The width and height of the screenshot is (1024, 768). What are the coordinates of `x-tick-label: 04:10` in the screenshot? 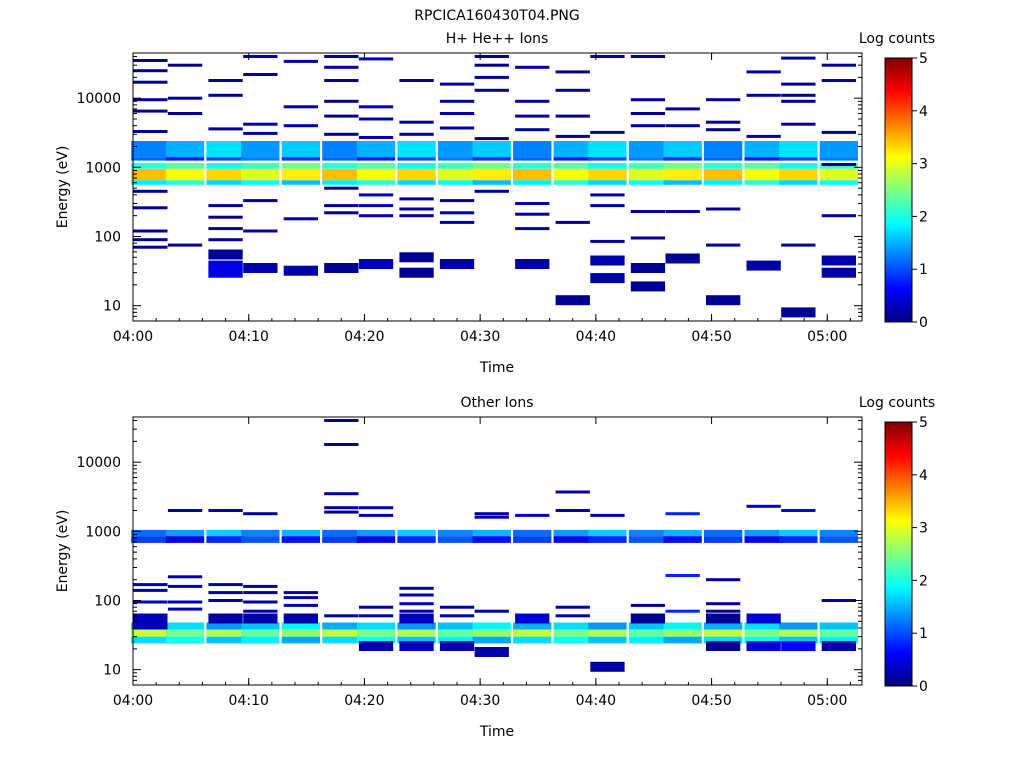 It's located at (249, 701).